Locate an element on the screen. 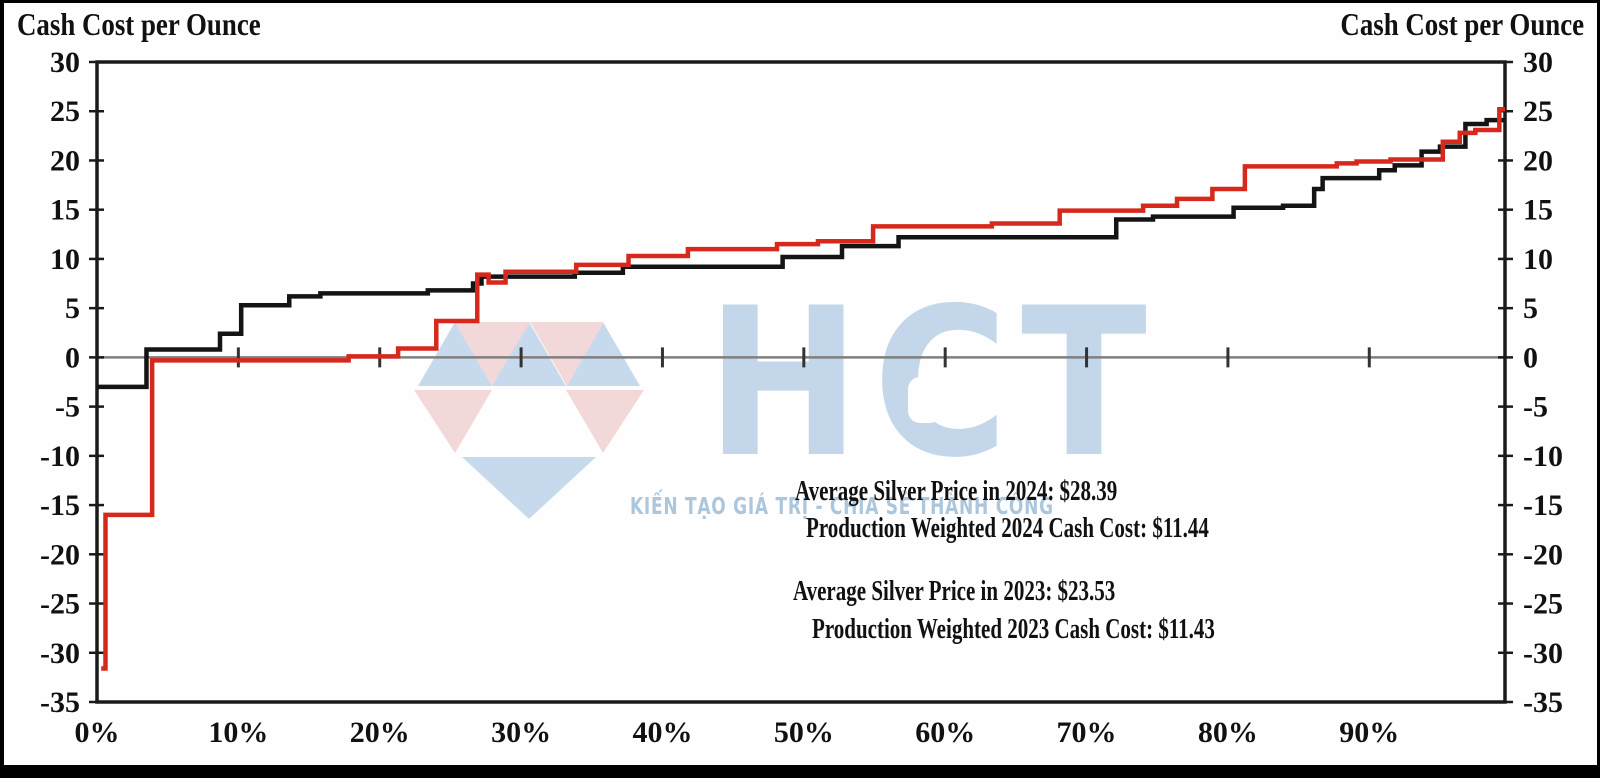  y-tick-label-left: -25 is located at coordinates (60, 604).